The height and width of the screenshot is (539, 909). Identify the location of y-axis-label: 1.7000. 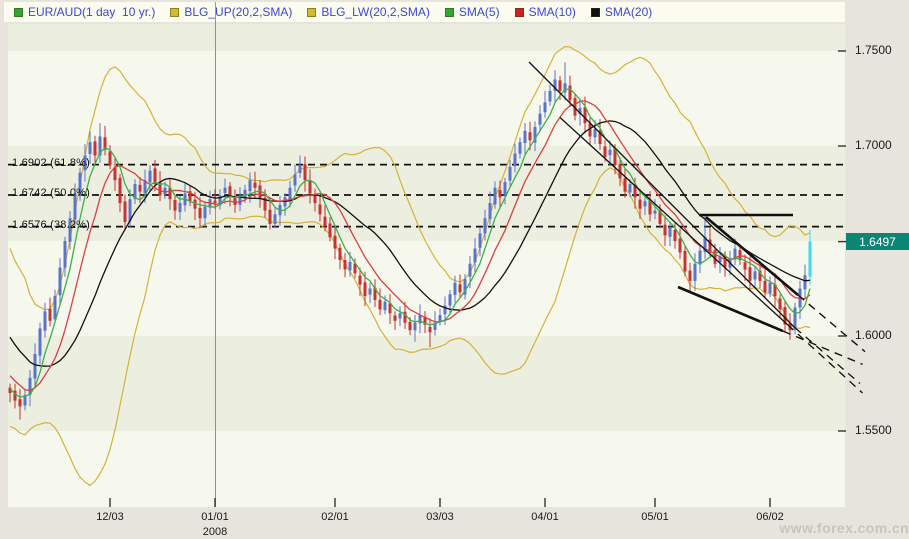
(873, 145).